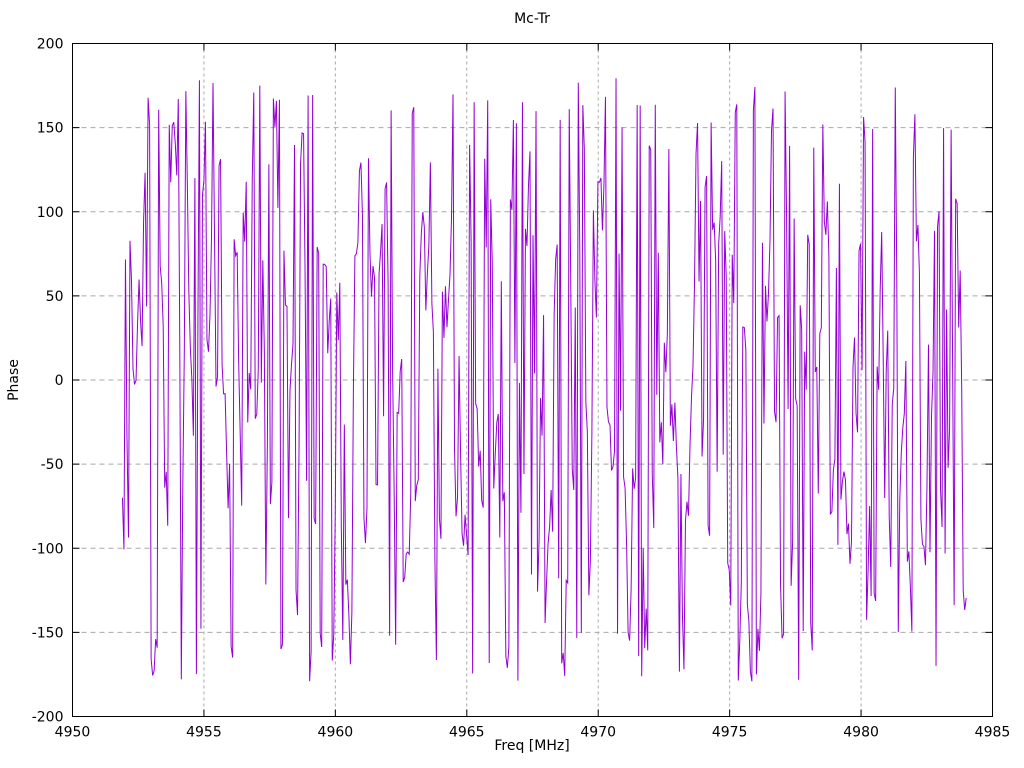 Image resolution: width=1024 pixels, height=768 pixels. Describe the element at coordinates (204, 733) in the screenshot. I see `x-tick-label: 4955` at that location.